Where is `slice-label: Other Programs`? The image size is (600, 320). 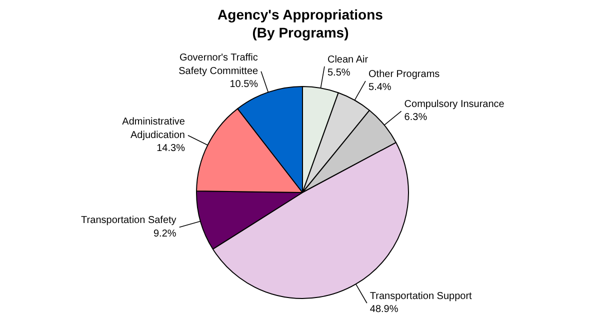
slice-label: Other Programs is located at coordinates (404, 74).